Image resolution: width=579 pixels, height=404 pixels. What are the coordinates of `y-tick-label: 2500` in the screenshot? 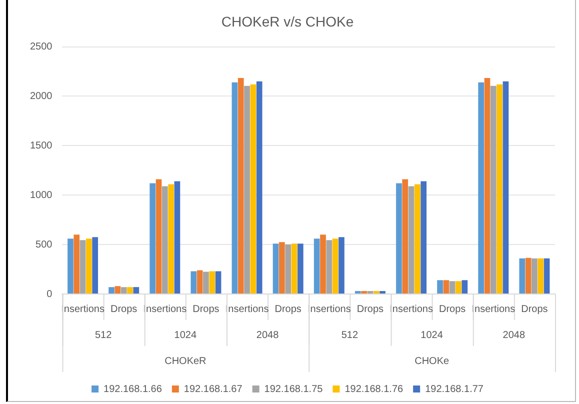 It's located at (41, 47).